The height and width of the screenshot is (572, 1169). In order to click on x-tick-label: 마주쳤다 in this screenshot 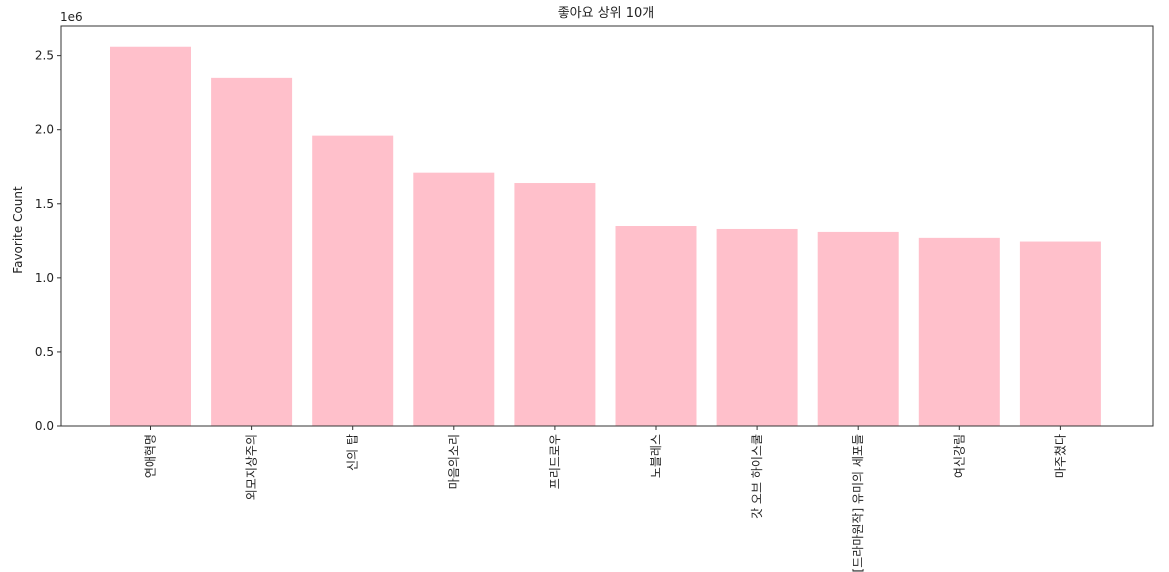, I will do `click(1060, 456)`.